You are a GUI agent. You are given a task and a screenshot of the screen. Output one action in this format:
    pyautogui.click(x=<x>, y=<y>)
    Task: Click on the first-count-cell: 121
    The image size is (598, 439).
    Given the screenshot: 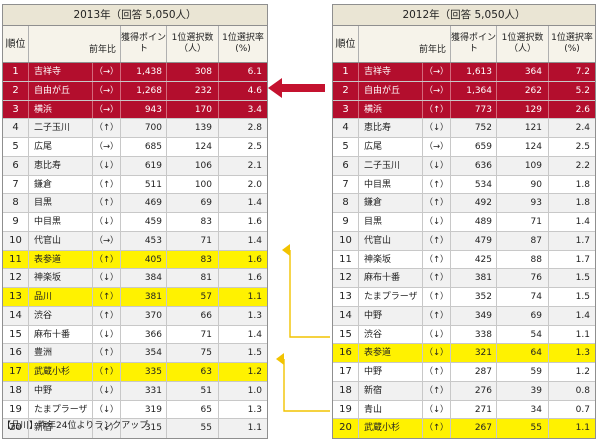 What is the action you would take?
    pyautogui.click(x=523, y=128)
    